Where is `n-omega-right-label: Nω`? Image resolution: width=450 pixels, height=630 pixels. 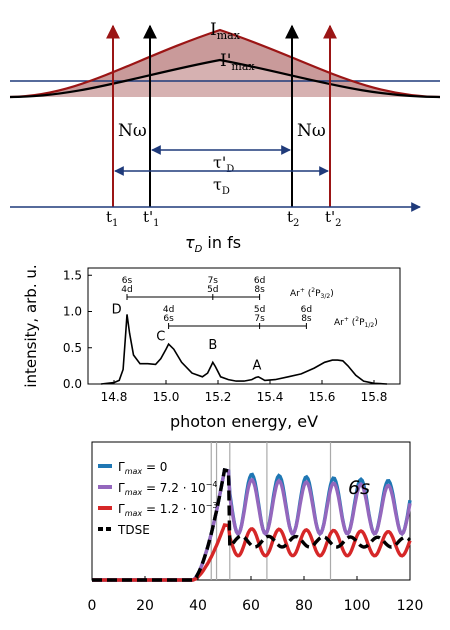 n-omega-right-label: Nω is located at coordinates (311, 131).